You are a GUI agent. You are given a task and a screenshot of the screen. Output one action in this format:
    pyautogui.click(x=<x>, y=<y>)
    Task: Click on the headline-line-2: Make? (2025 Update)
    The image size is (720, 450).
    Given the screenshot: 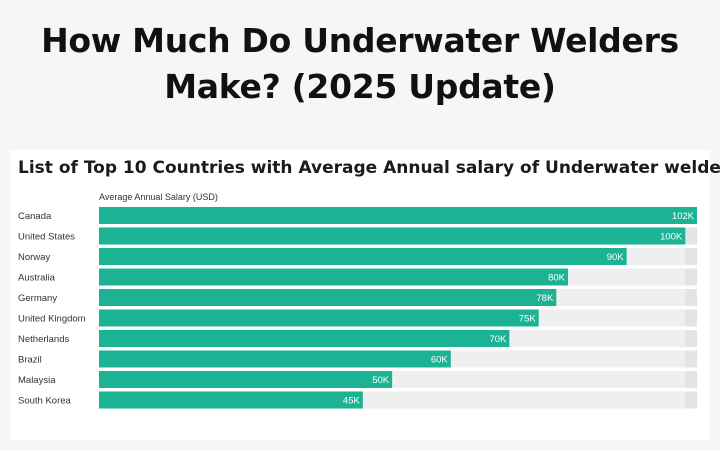 What is the action you would take?
    pyautogui.click(x=360, y=86)
    